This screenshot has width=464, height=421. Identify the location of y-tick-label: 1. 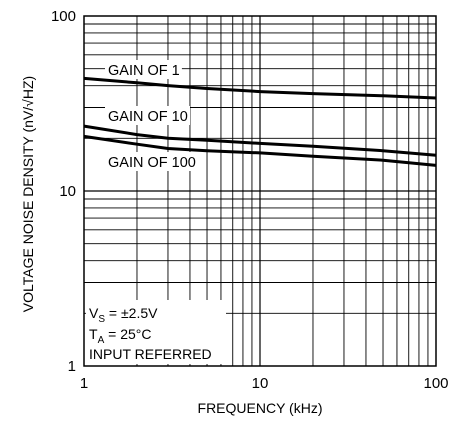
(72, 366).